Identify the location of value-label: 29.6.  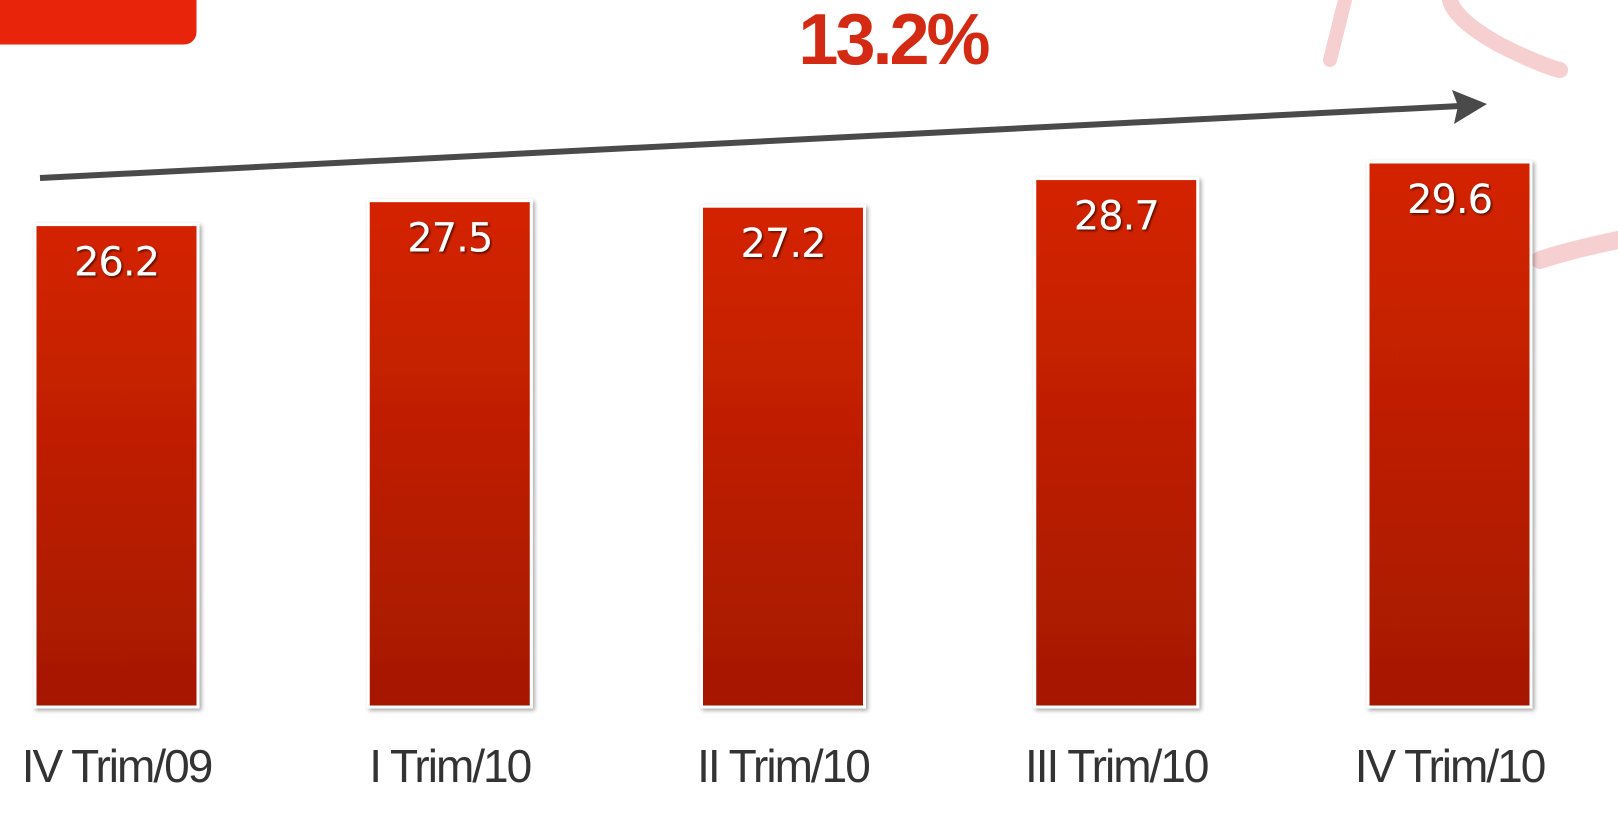
(1449, 200).